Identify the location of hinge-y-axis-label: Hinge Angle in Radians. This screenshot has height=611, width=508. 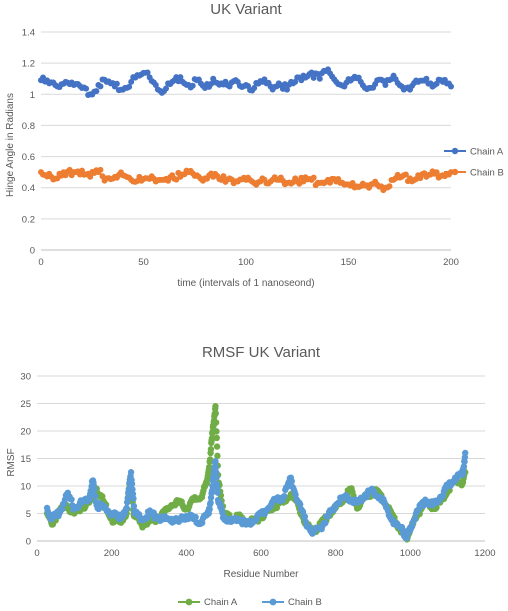
(10, 145).